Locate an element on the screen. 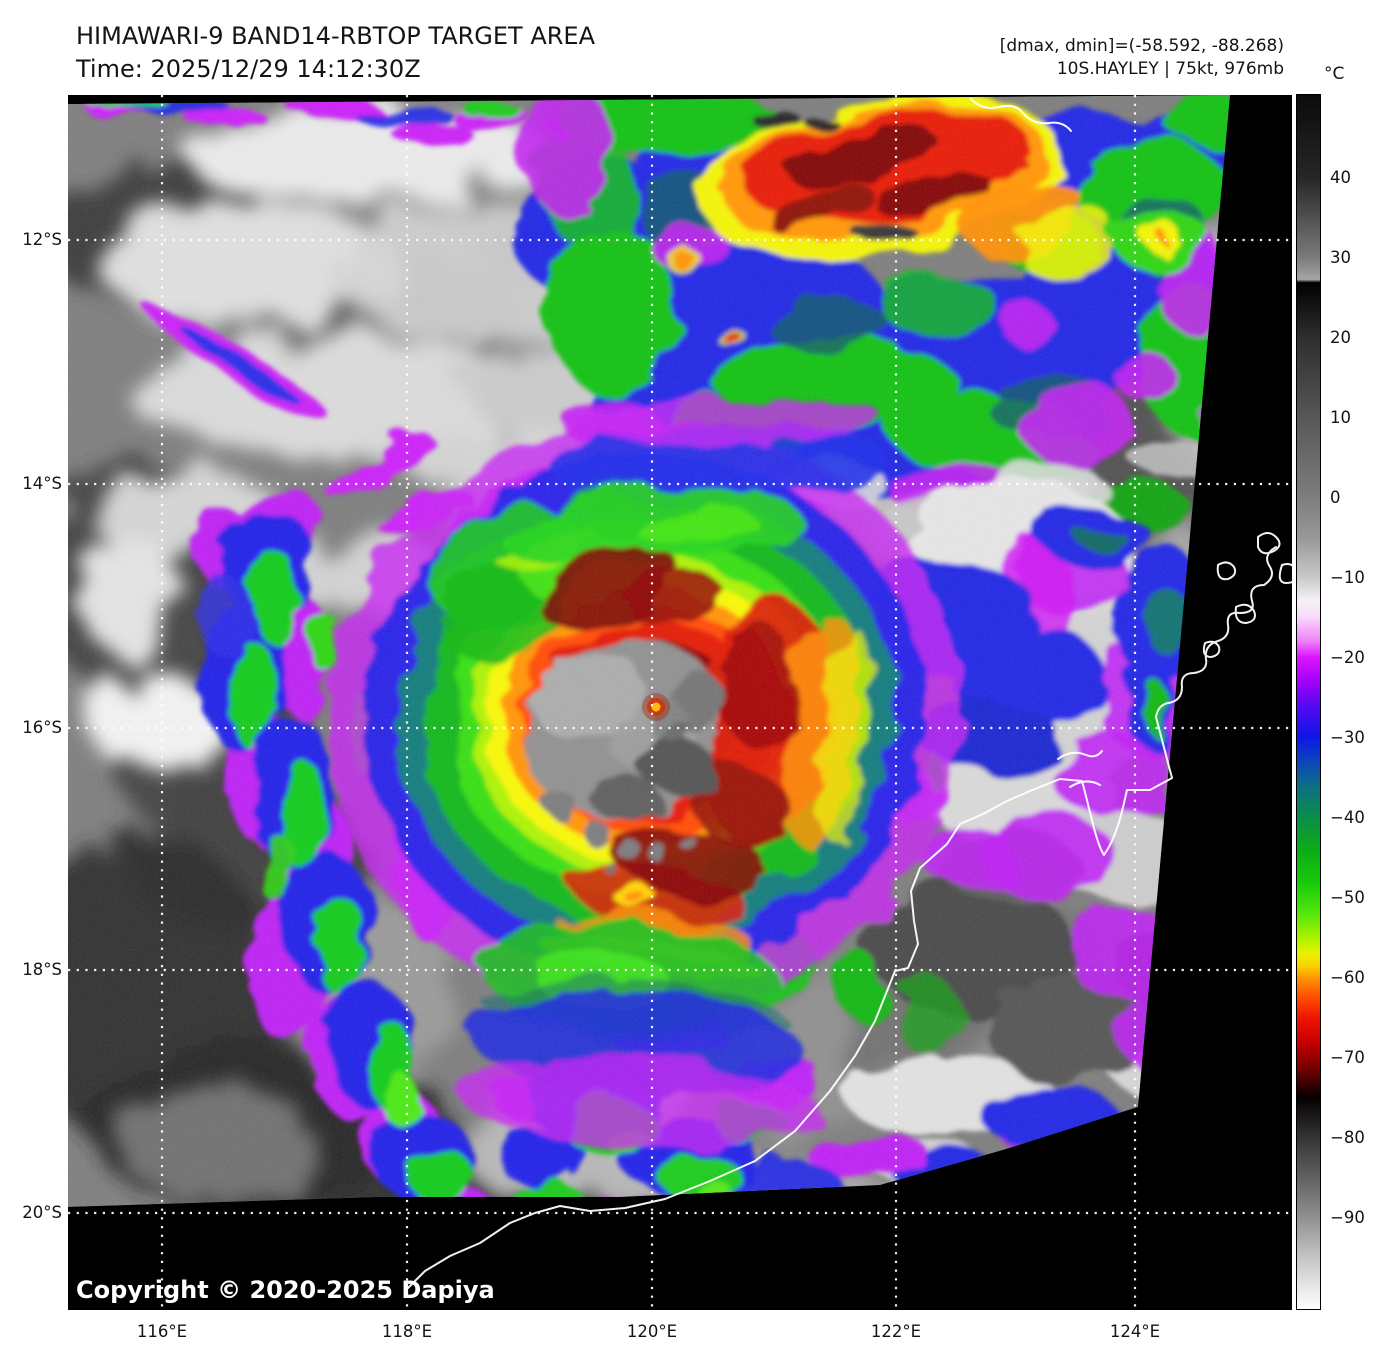 The image size is (1388, 1359). colorbar-tick-label: 10 is located at coordinates (1340, 417).